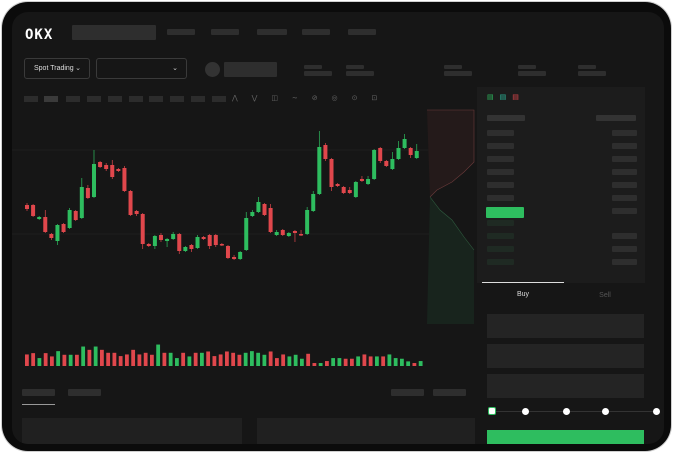  Describe the element at coordinates (38, 392) in the screenshot. I see `tab-open-orders` at that location.